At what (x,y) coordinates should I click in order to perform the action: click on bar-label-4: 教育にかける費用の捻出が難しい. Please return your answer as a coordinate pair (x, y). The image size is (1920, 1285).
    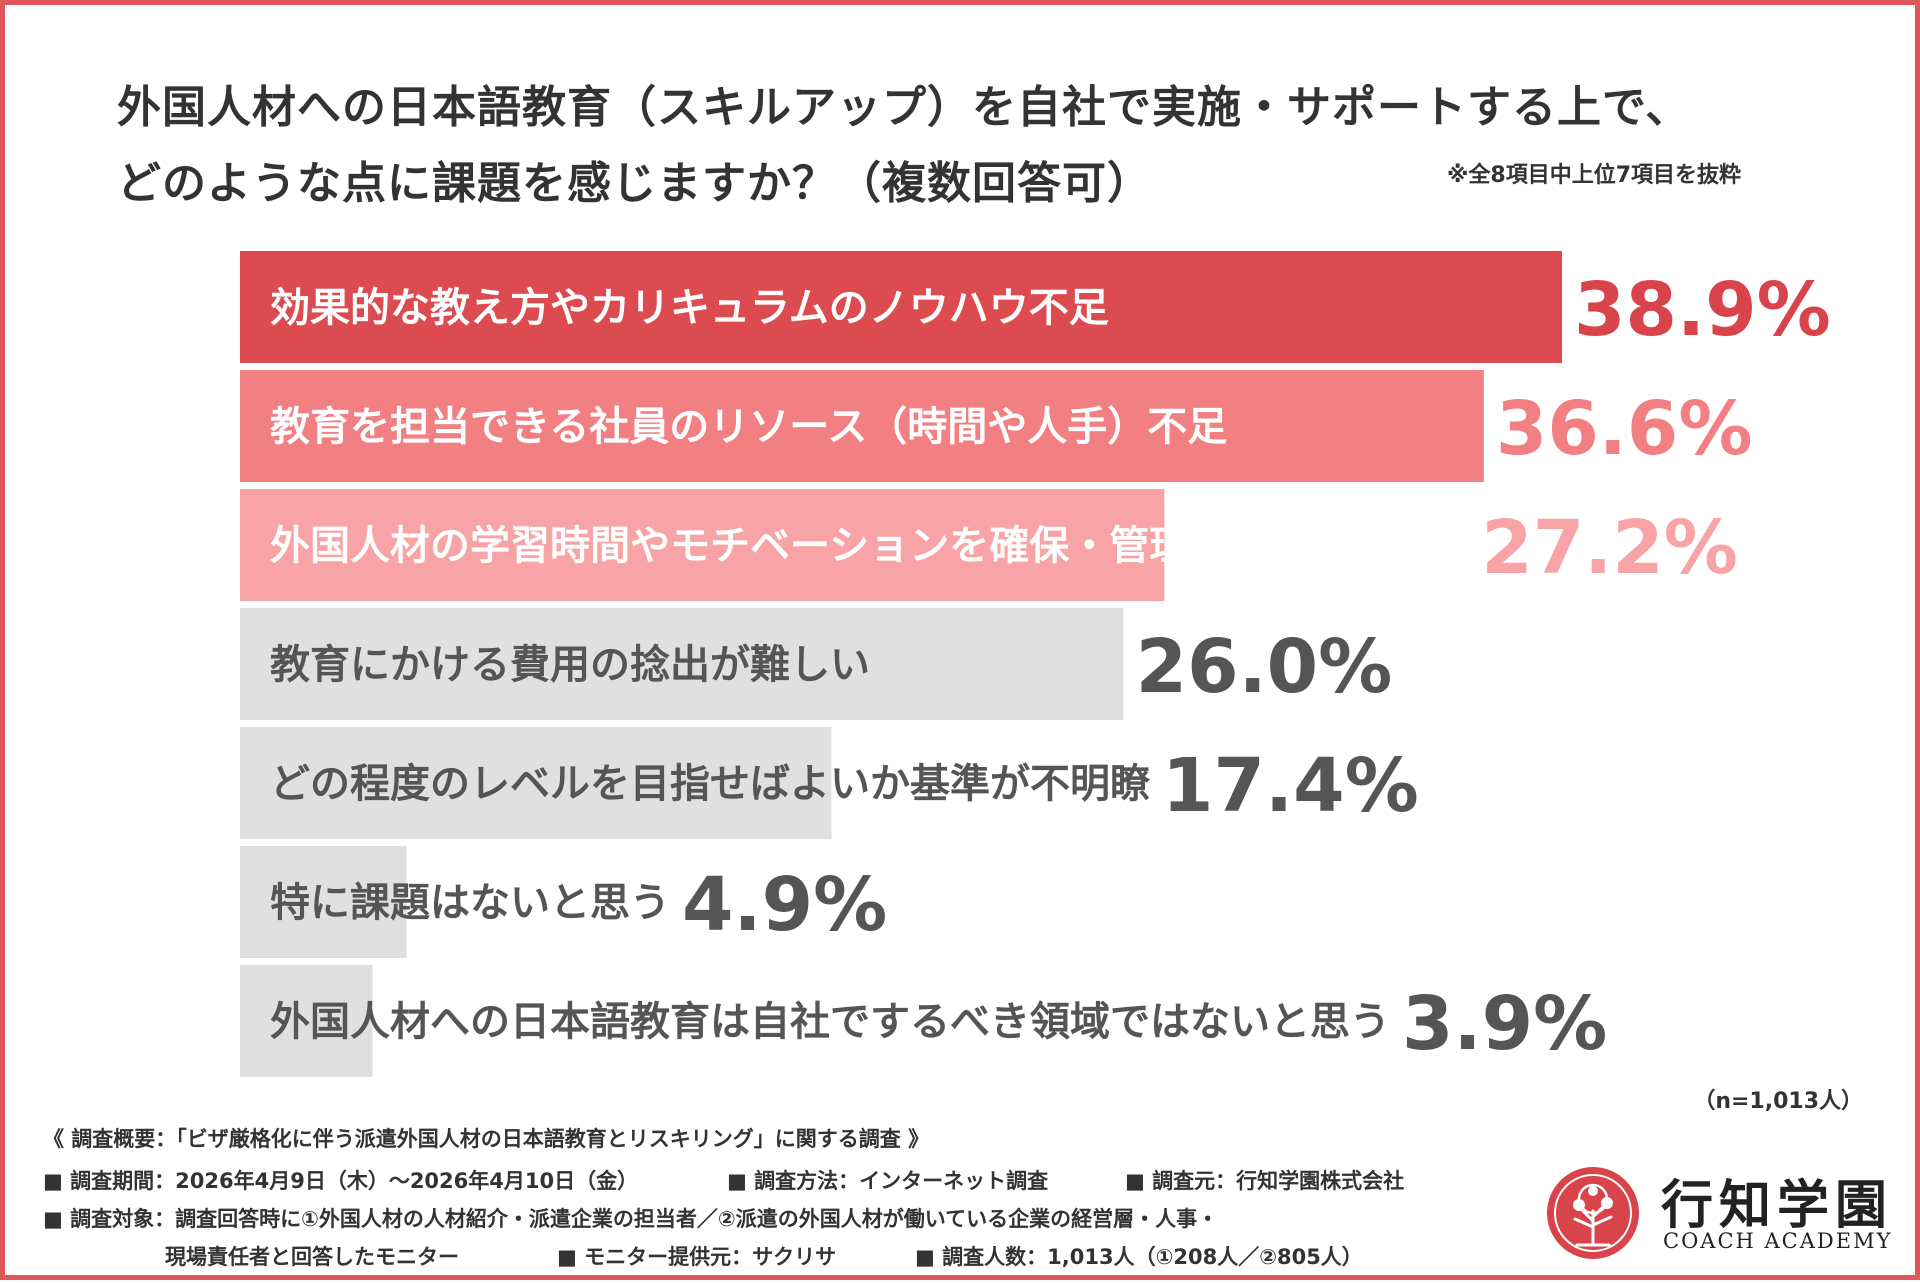
    Looking at the image, I should click on (570, 665).